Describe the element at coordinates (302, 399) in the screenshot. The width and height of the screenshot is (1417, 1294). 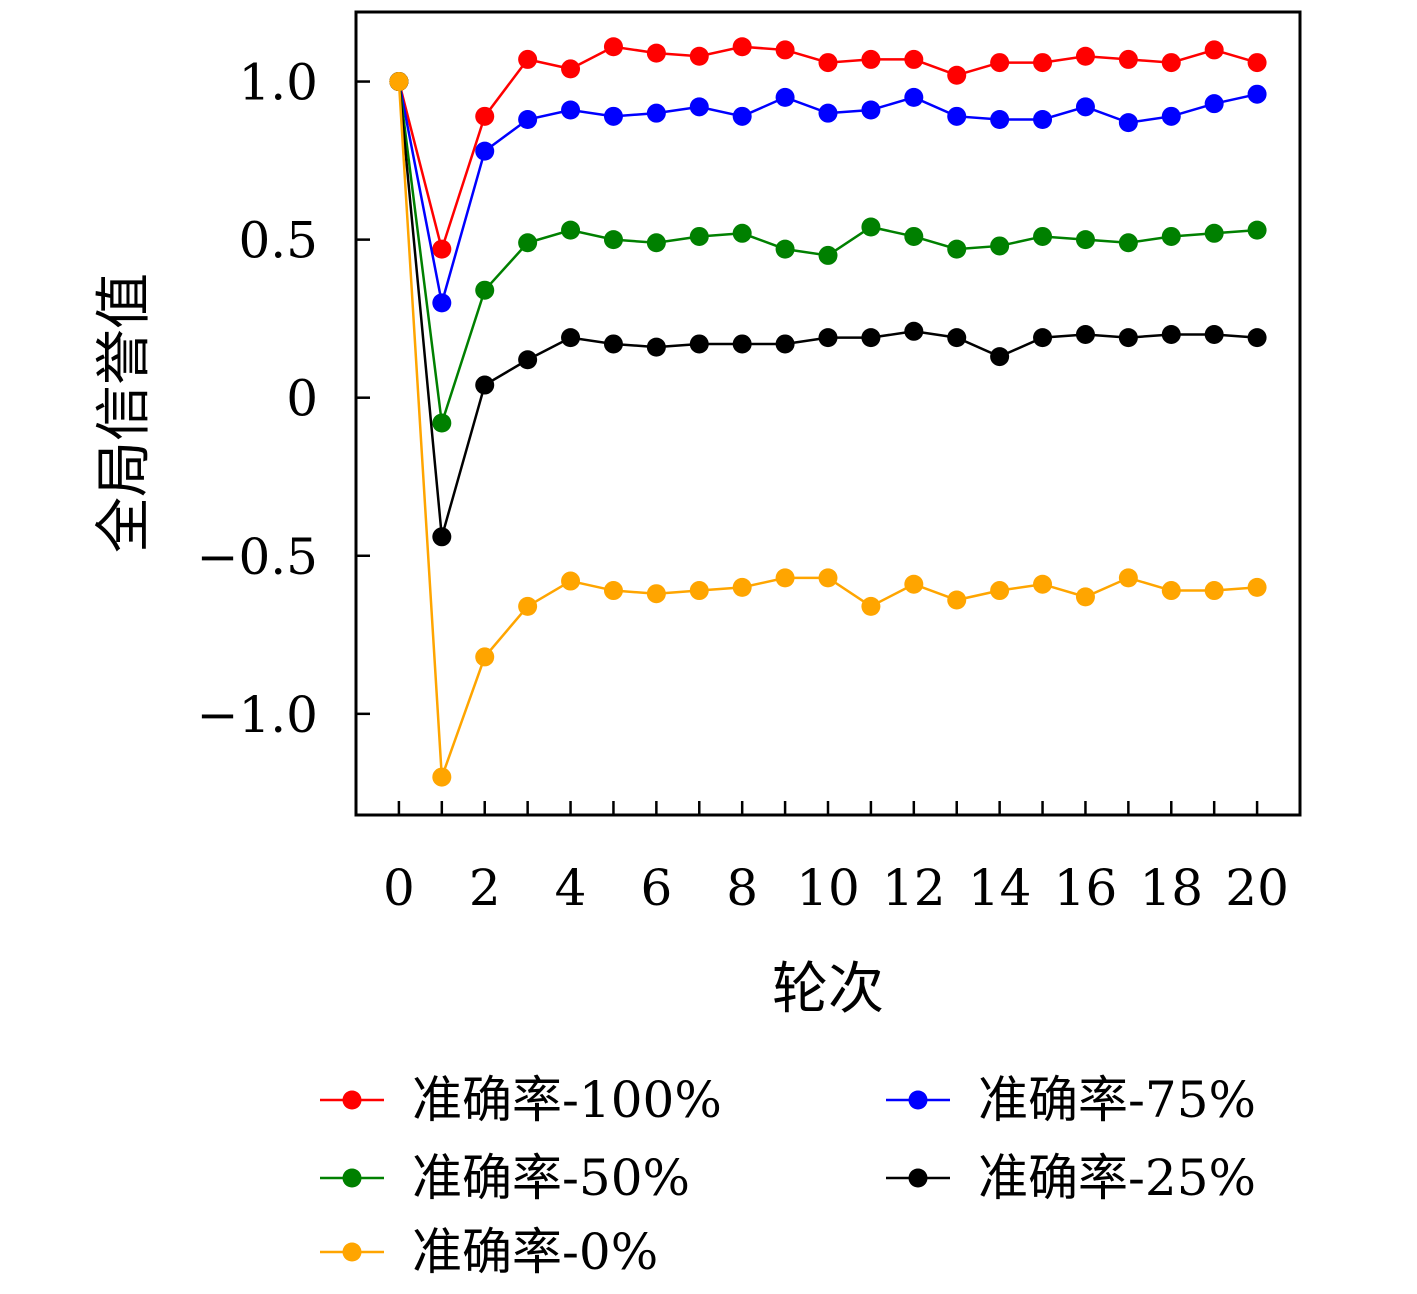
I see `y-tick-label: 0` at that location.